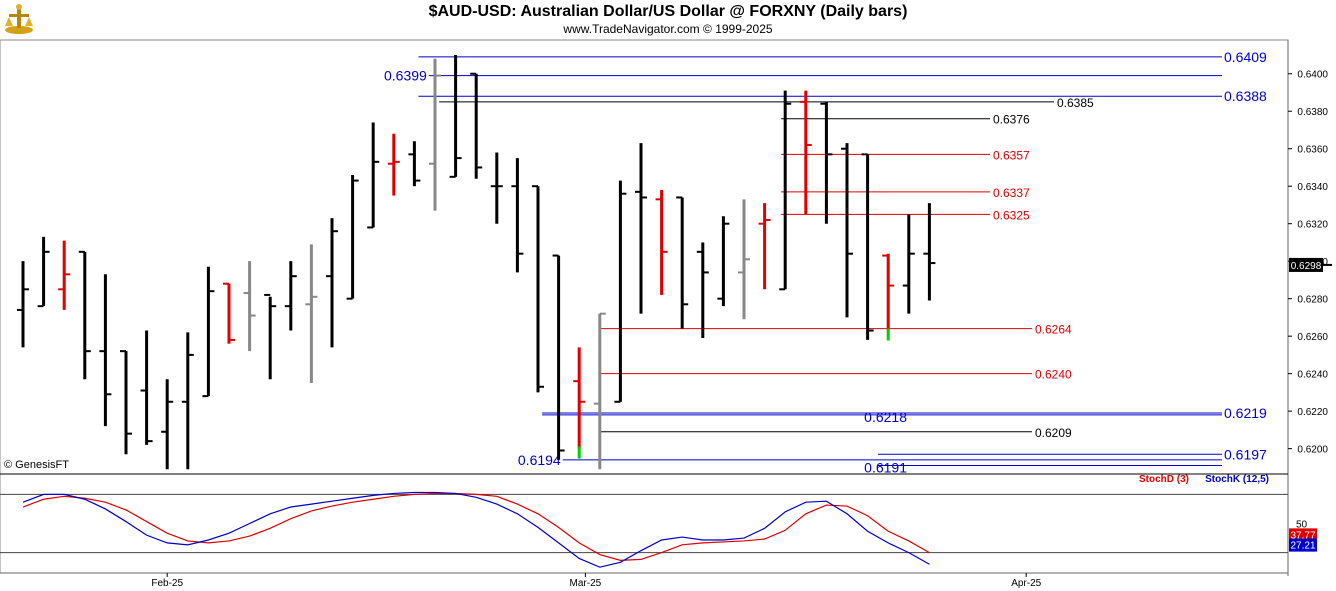  Describe the element at coordinates (1075, 103) in the screenshot. I see `level-label: 0.6385` at that location.